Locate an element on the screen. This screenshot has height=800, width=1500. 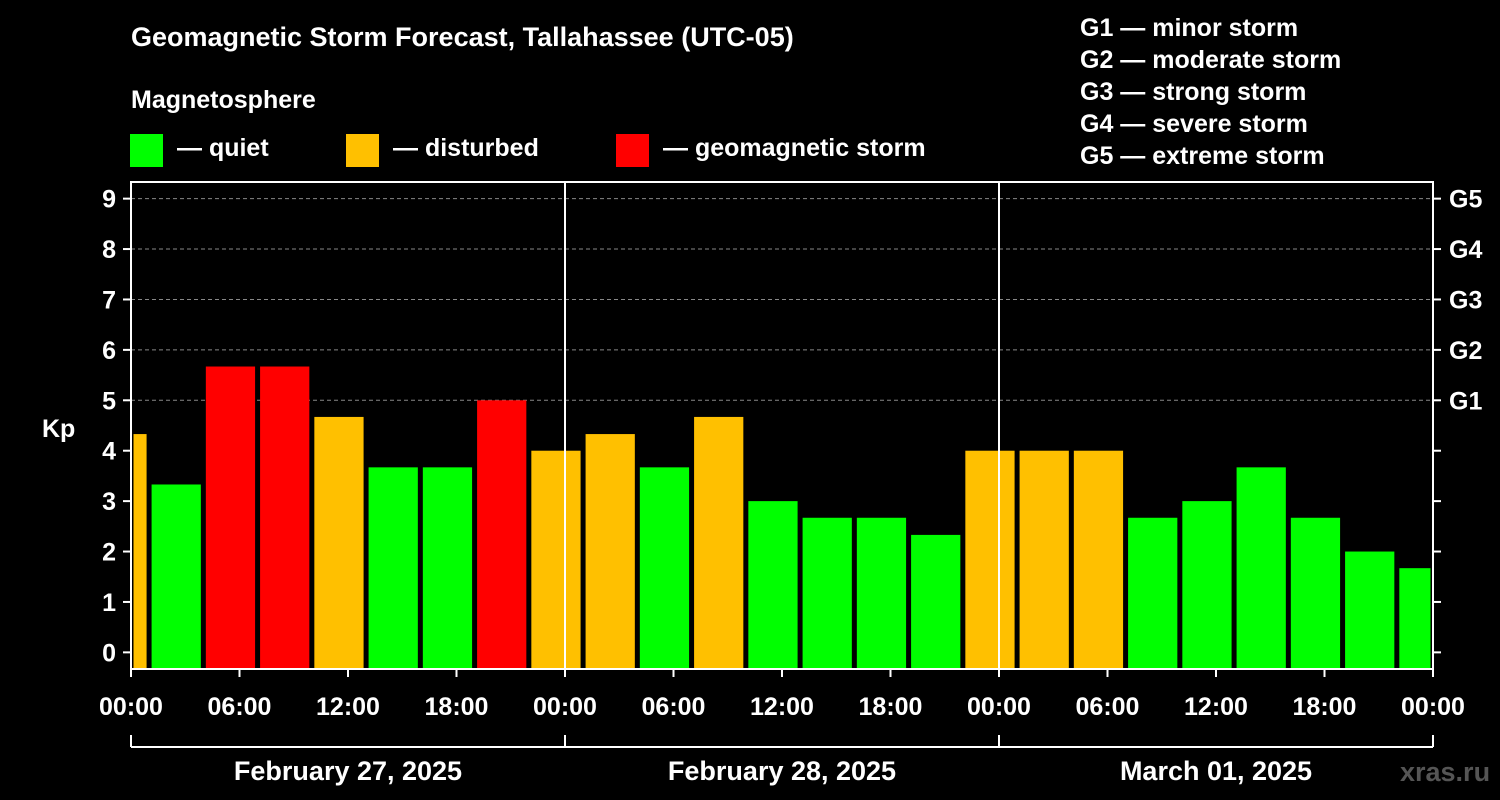
y-axis-label: Kp is located at coordinates (58, 429).